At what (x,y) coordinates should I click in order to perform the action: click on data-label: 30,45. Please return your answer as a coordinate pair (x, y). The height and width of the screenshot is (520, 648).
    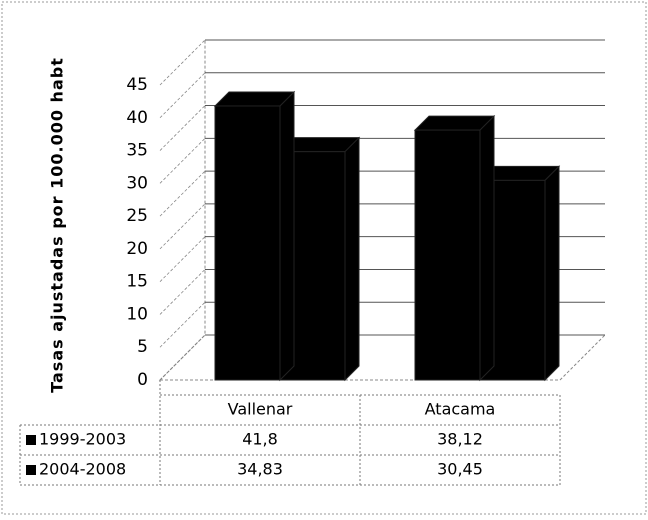
    Looking at the image, I should click on (460, 469).